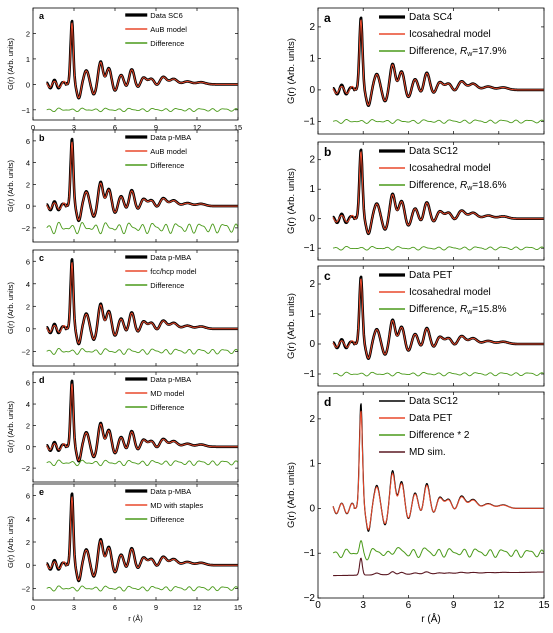  What do you see at coordinates (42, 16) in the screenshot?
I see `panel-label: a` at bounding box center [42, 16].